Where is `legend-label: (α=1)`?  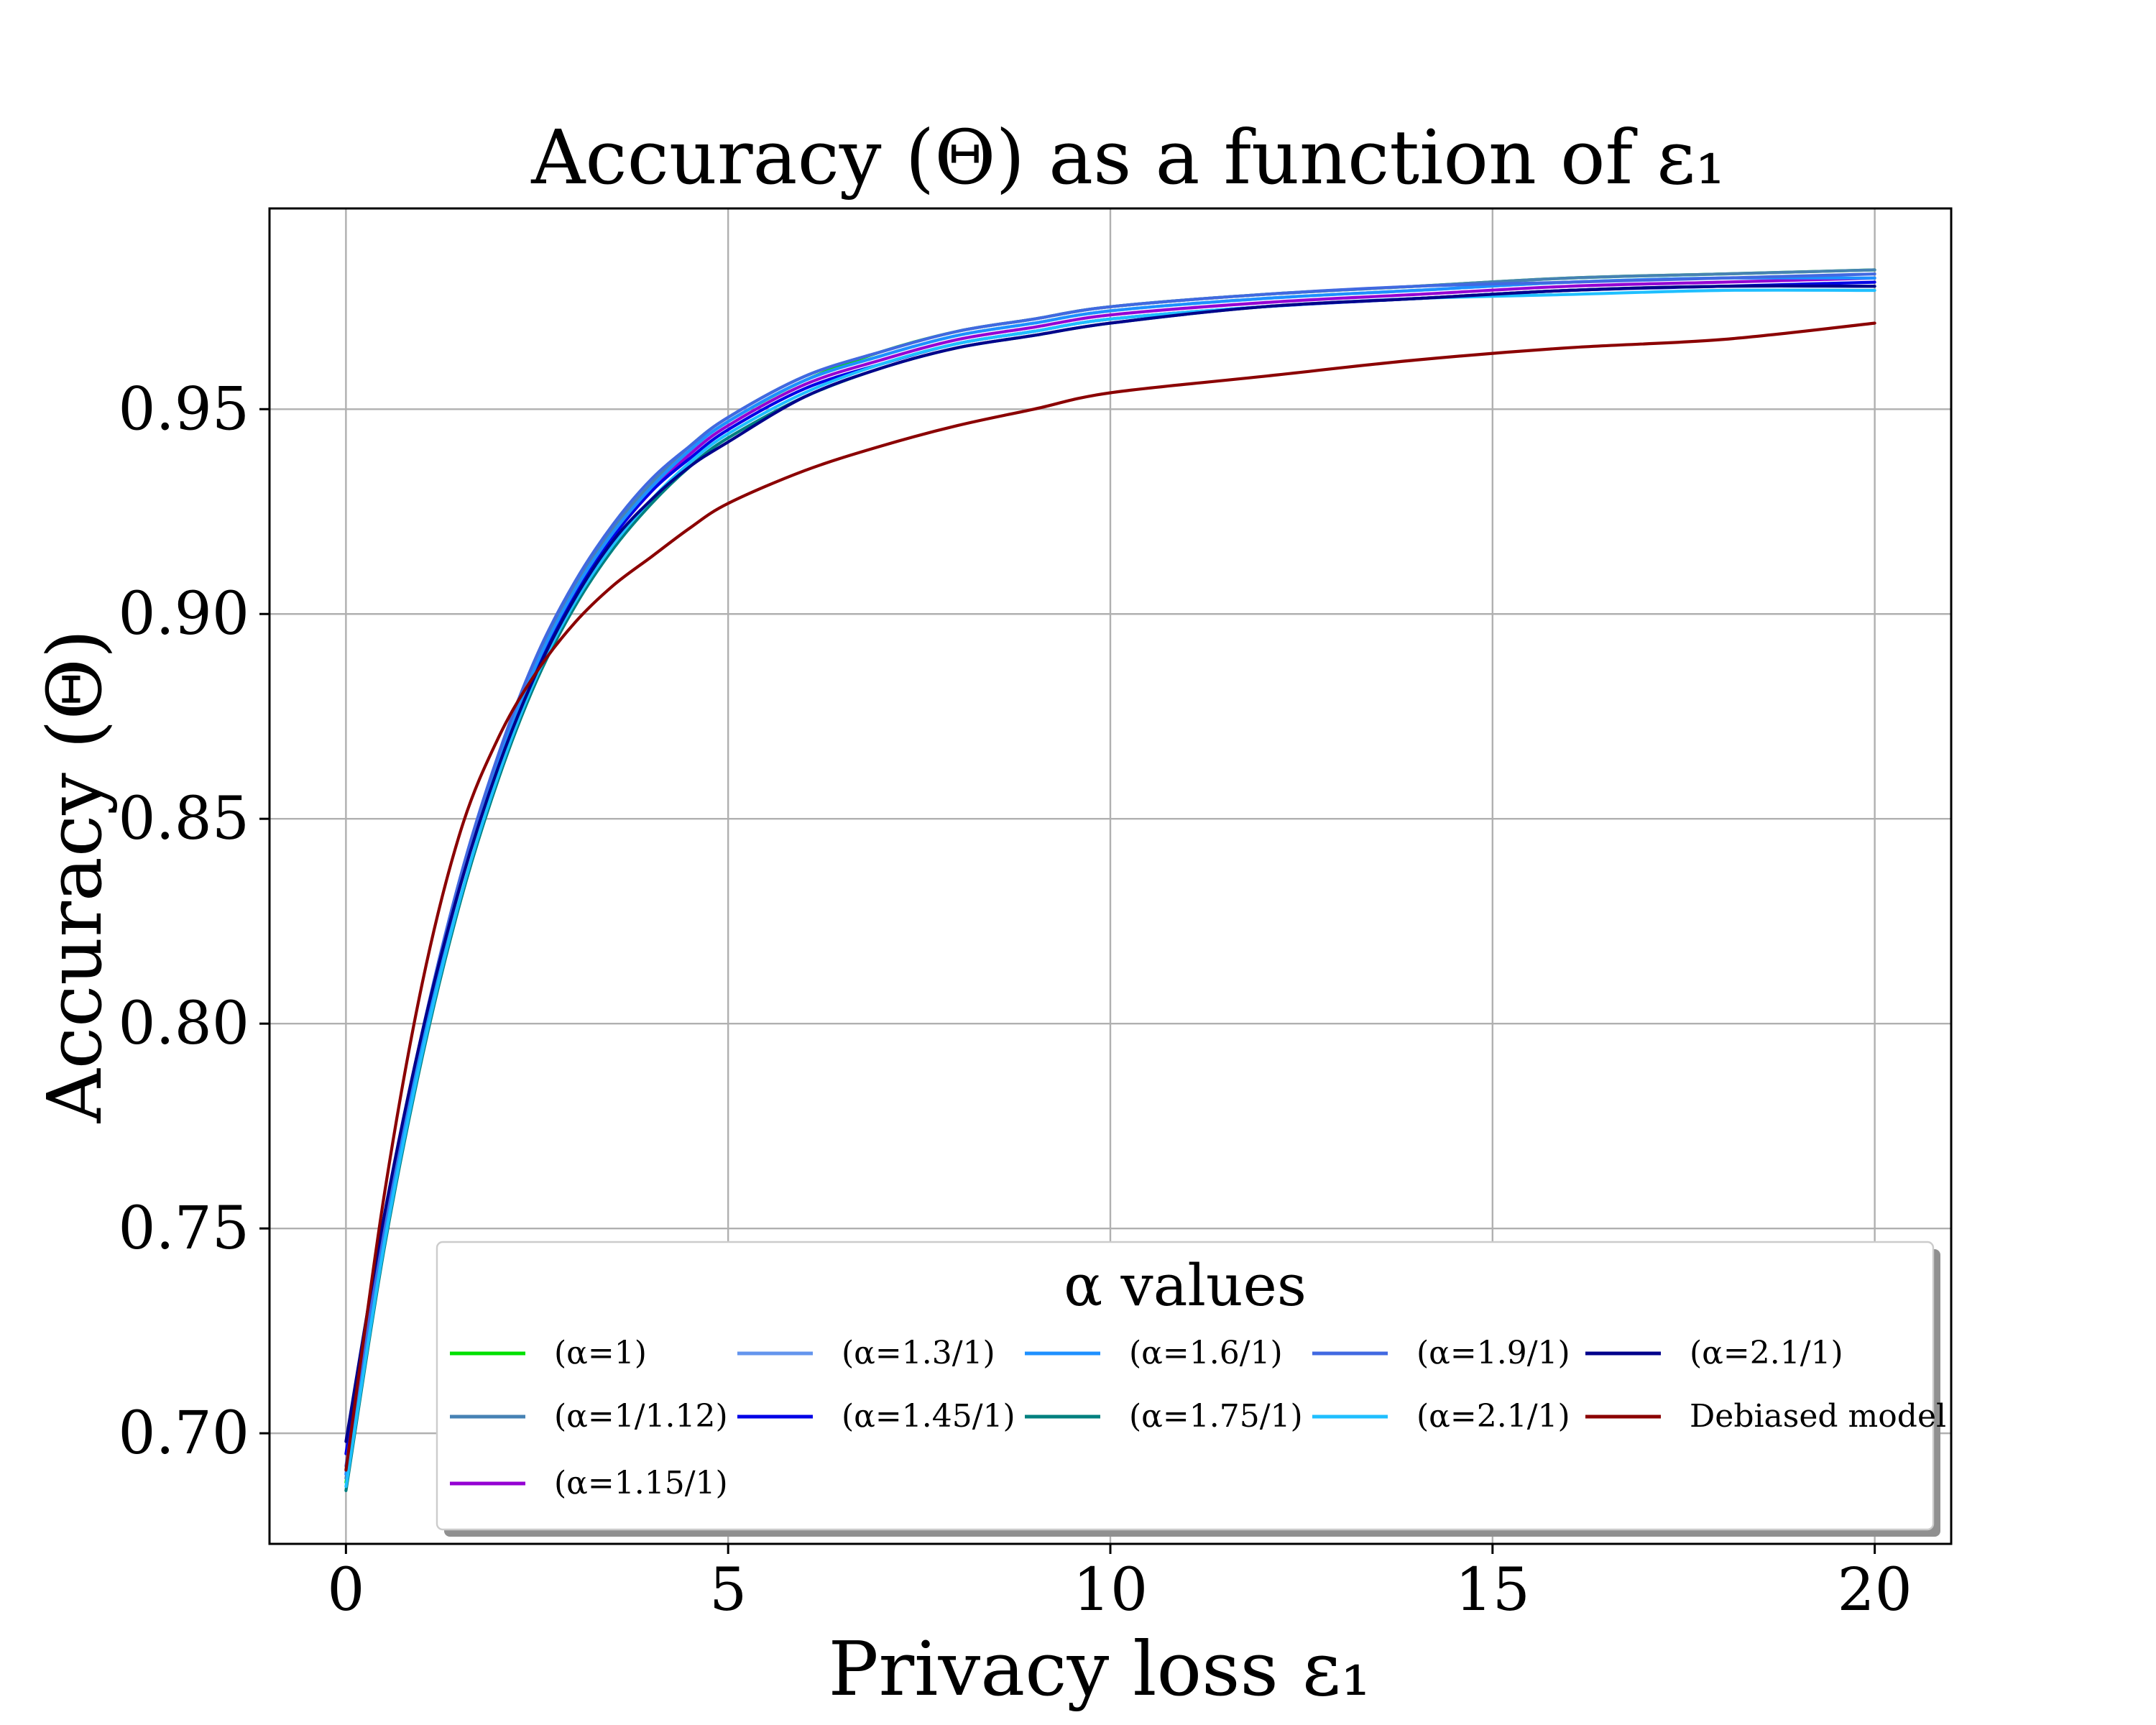 legend-label: (α=1) is located at coordinates (600, 1353).